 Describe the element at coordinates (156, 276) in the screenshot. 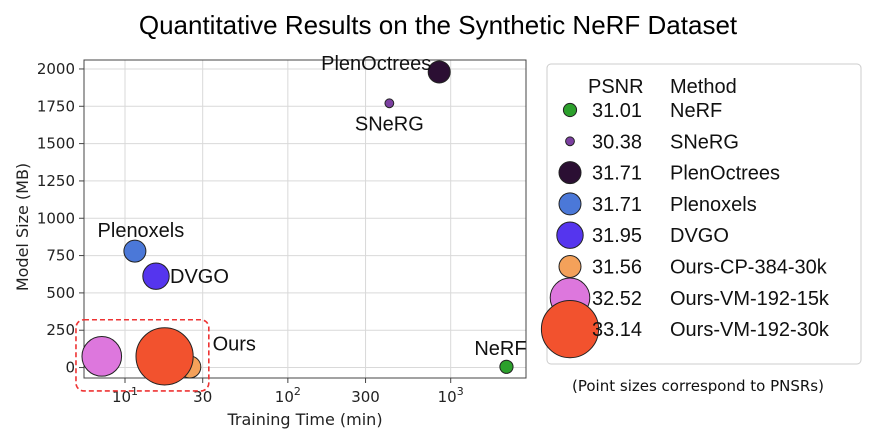

I see `point-dvgo` at that location.